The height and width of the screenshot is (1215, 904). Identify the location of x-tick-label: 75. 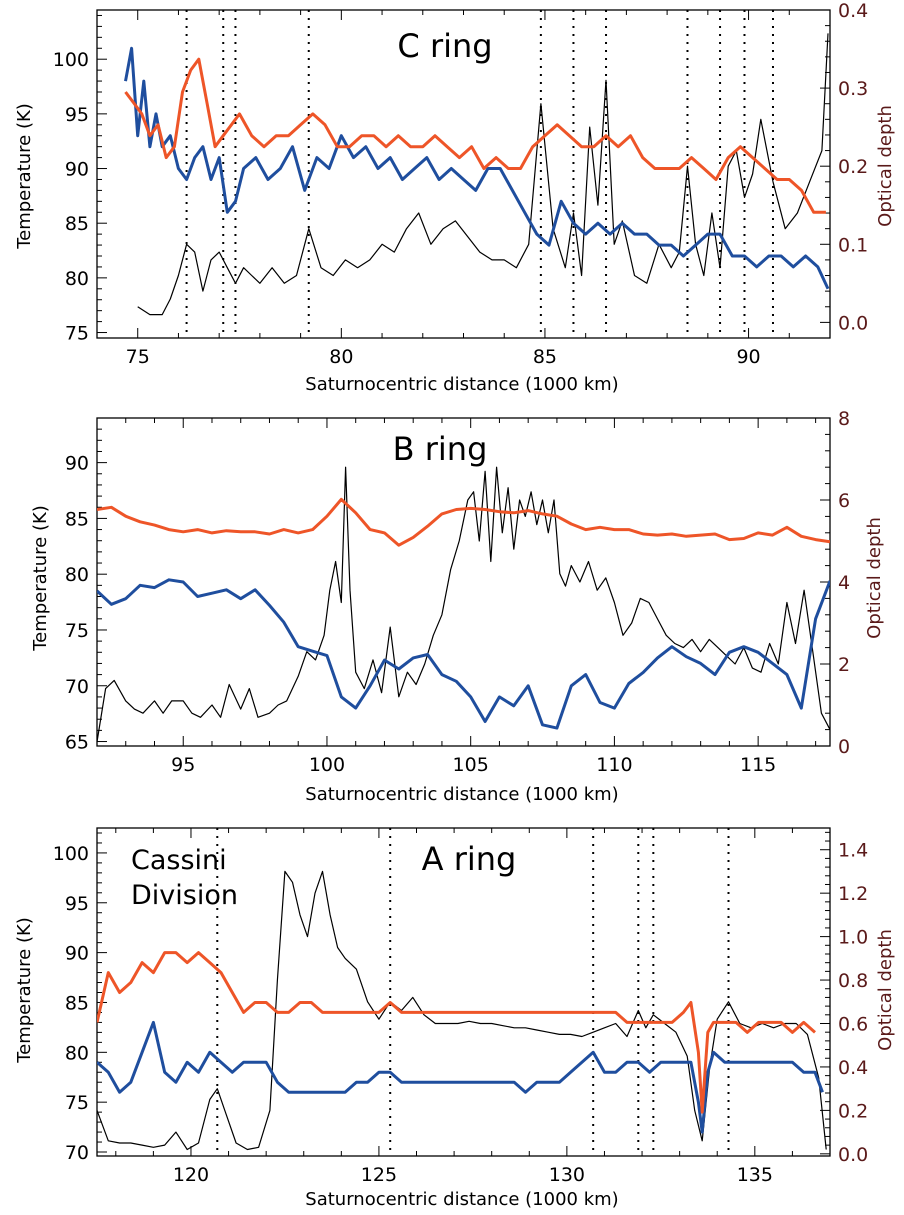
(138, 357).